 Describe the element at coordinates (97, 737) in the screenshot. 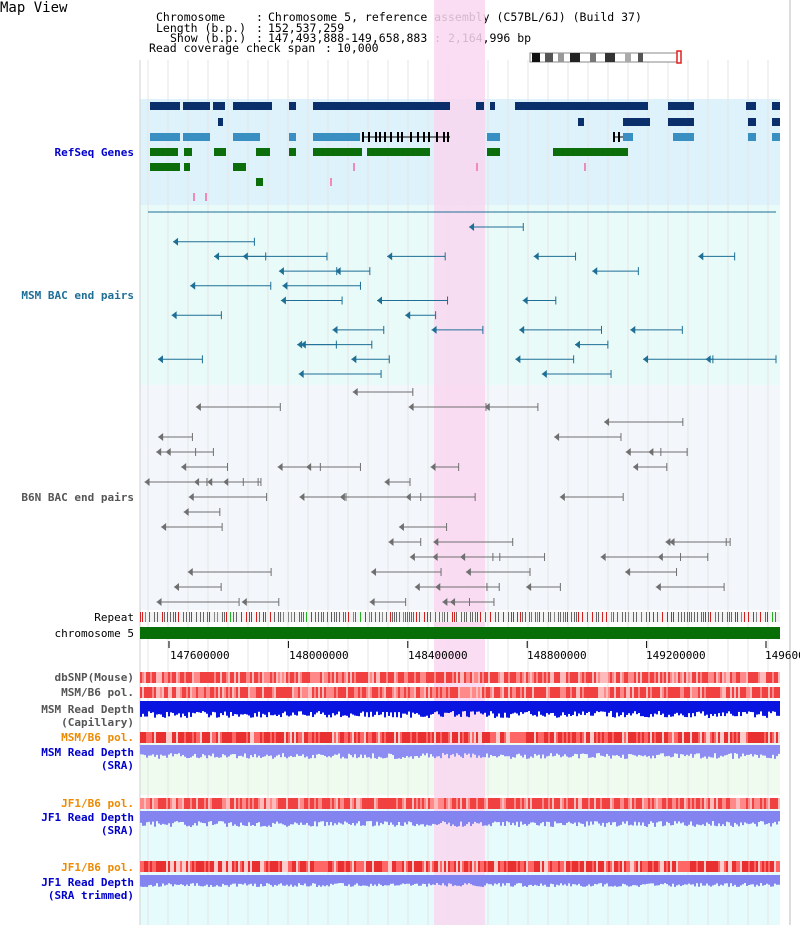

I see `track-label-msm-b6-pol-2: MSM/B6 pol.` at that location.